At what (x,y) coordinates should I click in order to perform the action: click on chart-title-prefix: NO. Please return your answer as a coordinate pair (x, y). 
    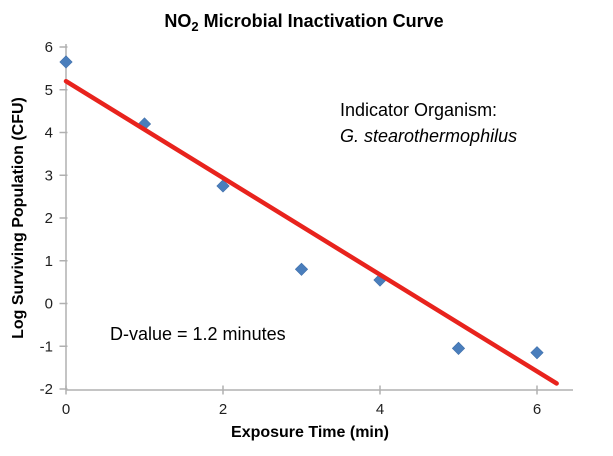
    Looking at the image, I should click on (177, 21).